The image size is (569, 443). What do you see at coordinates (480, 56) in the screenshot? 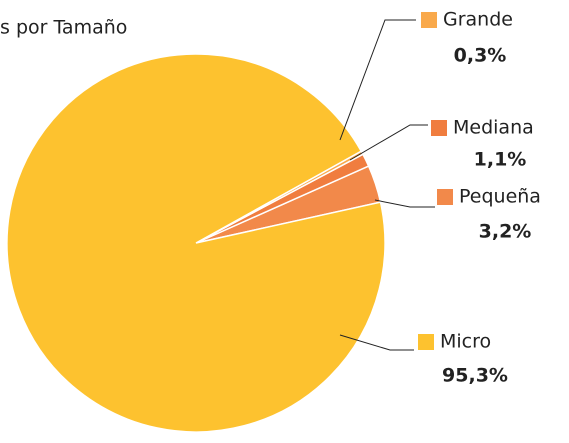
I see `value-label: 0,3%` at bounding box center [480, 56].